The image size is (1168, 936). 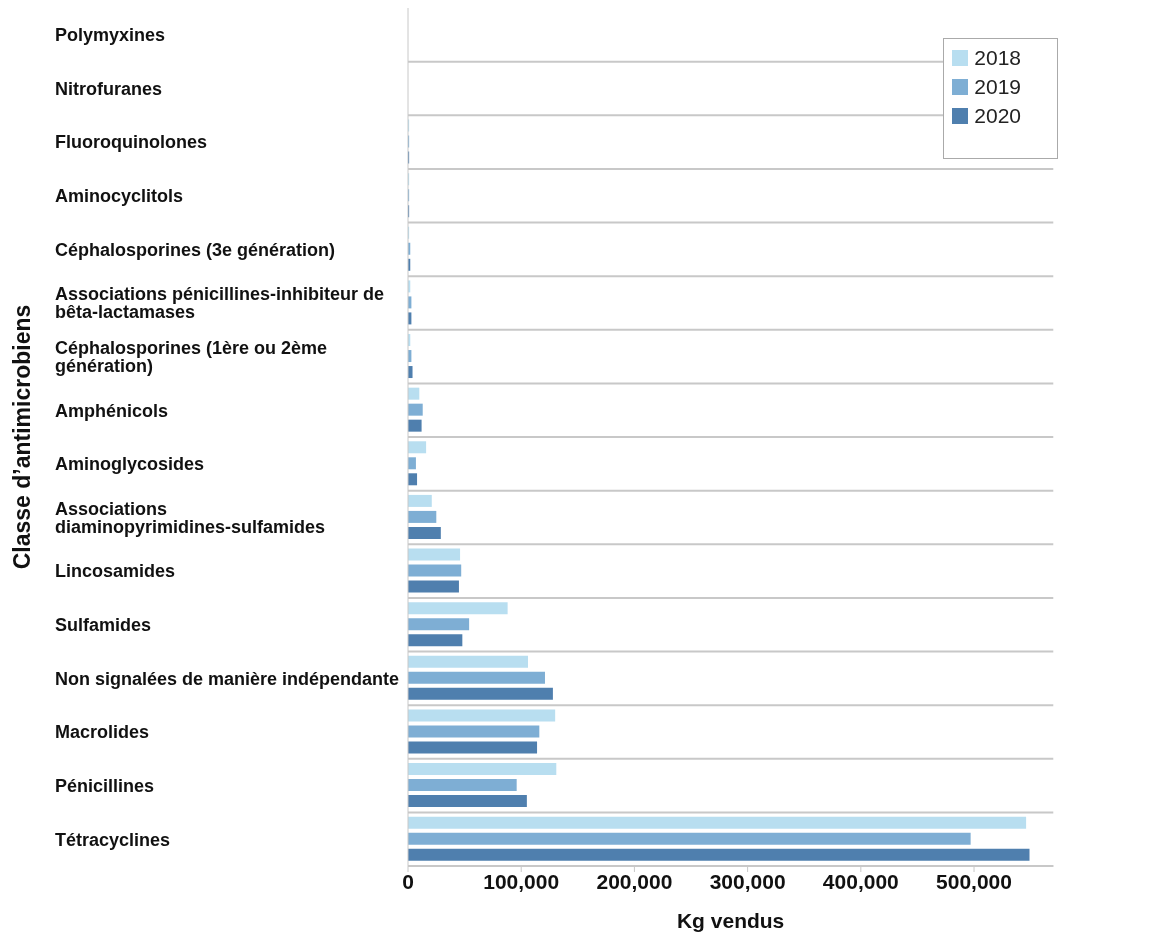 What do you see at coordinates (974, 881) in the screenshot?
I see `x-tick-label: 500,000` at bounding box center [974, 881].